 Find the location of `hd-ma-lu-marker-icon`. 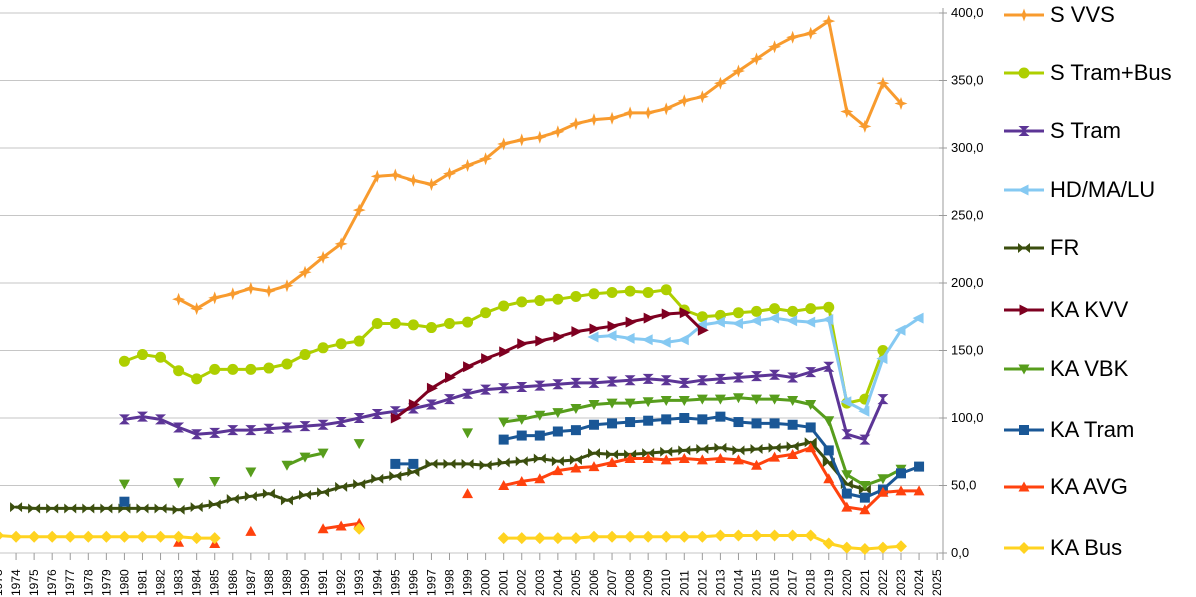

hd-ma-lu-marker-icon is located at coordinates (1024, 190).